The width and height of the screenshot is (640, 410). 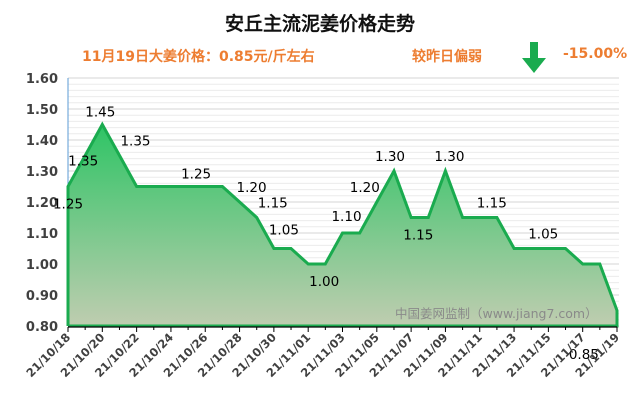 I want to click on data-label: 1.00, so click(x=324, y=282).